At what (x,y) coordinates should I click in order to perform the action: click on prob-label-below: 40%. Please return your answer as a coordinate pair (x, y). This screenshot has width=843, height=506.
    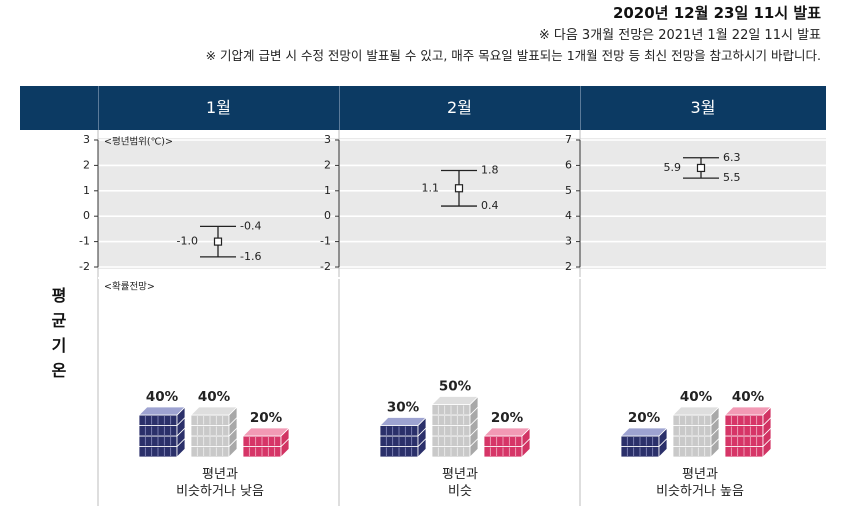
    Looking at the image, I should click on (162, 397).